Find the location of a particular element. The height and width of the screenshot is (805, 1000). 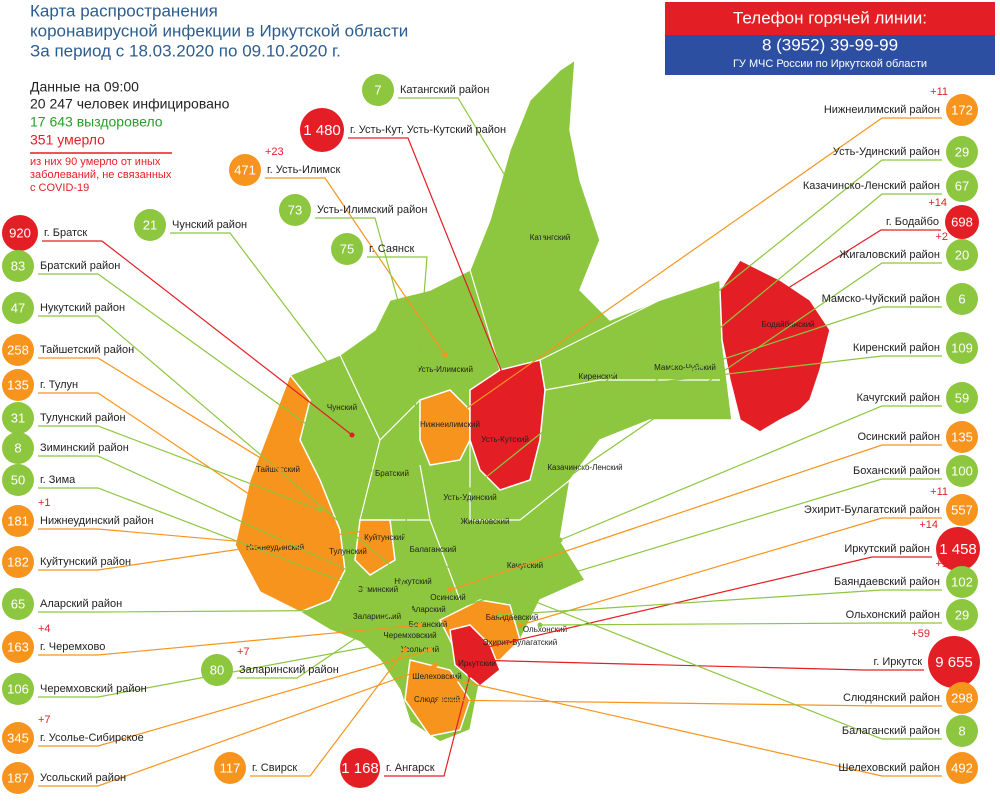

region-callout: 345 г. Усолье-Сибирское +7 is located at coordinates (217, 700).